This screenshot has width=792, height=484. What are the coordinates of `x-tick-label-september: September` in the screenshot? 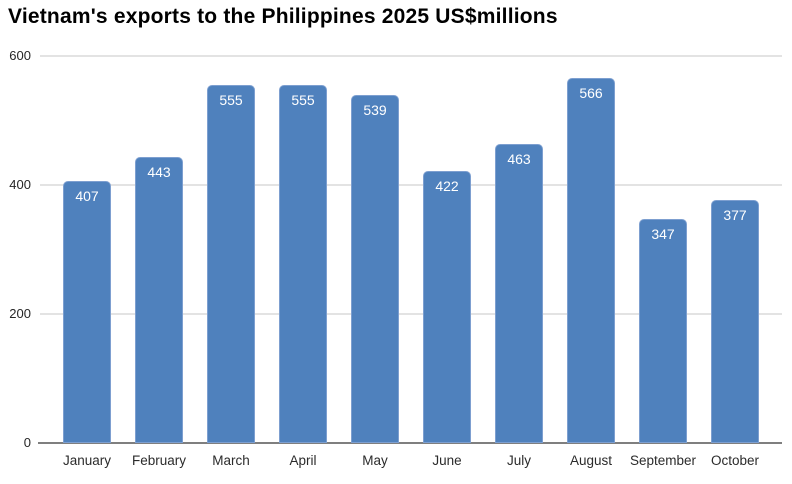 It's located at (663, 460).